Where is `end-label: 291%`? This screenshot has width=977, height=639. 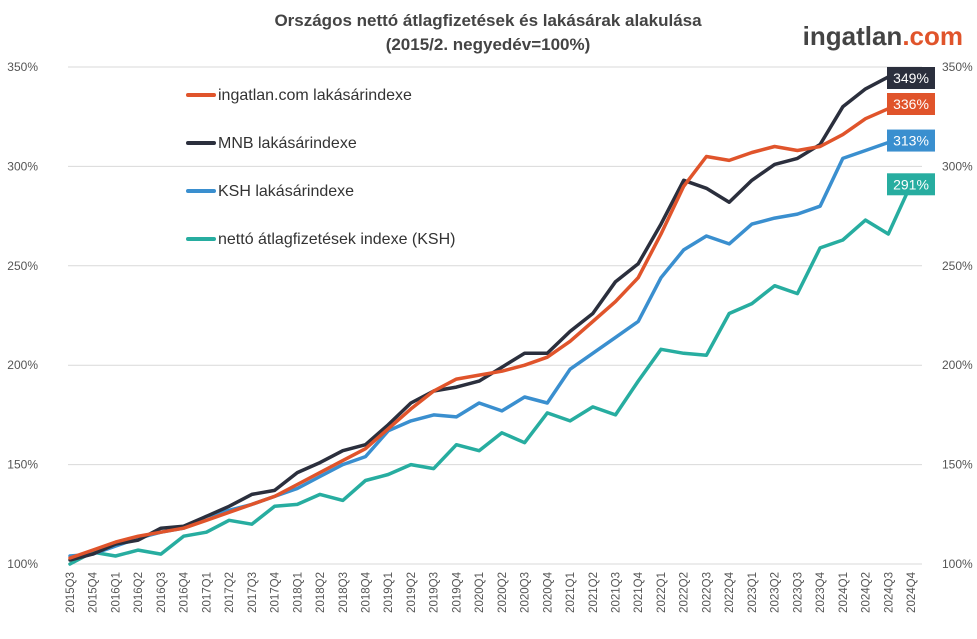 end-label: 291% is located at coordinates (911, 184).